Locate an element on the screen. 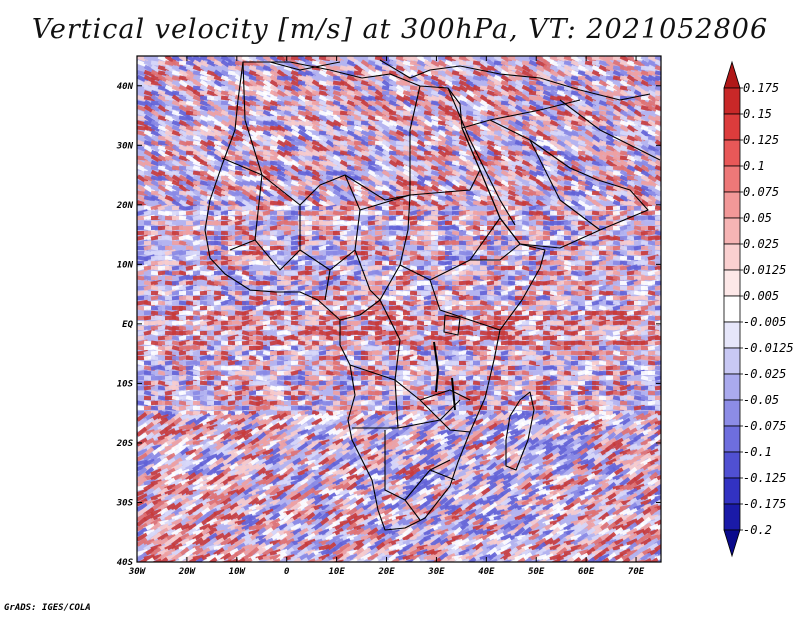 Image resolution: width=800 pixels, height=618 pixels. x-tick-label: 10E is located at coordinates (336, 572).